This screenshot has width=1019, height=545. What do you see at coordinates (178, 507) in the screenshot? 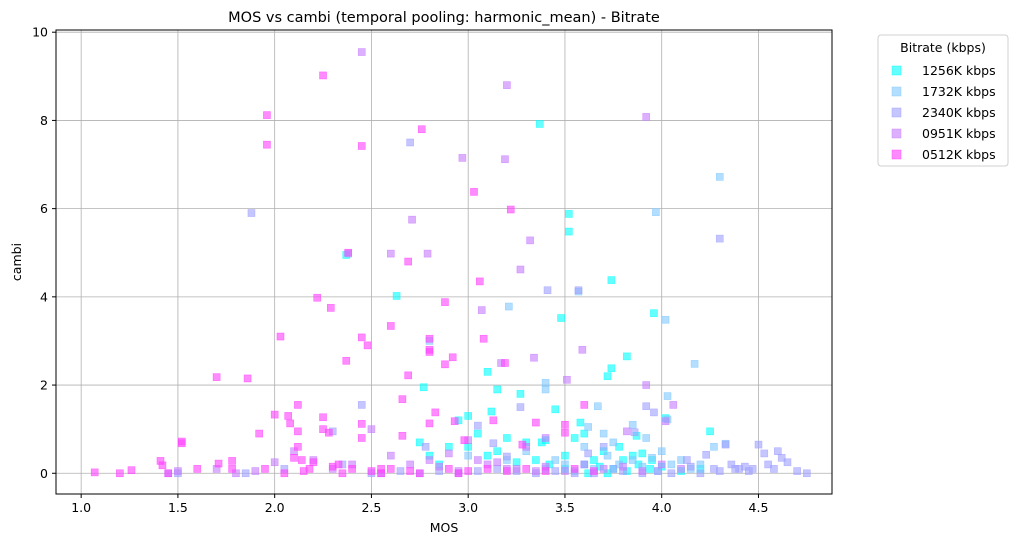
I see `x-tick-label: 1.5` at bounding box center [178, 507].